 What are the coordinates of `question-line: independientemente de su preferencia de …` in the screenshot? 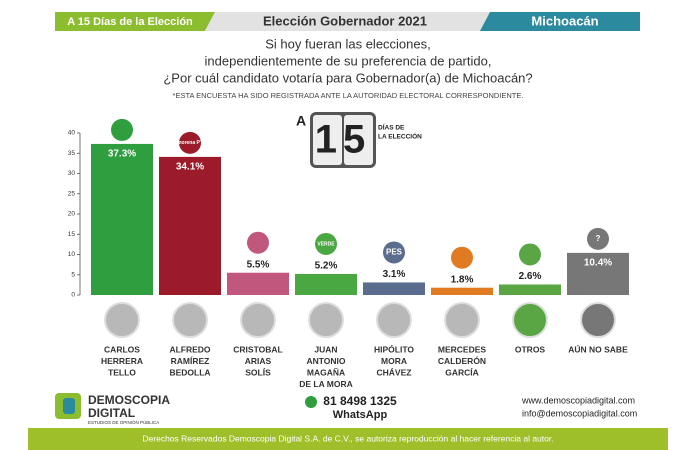 It's located at (348, 60).